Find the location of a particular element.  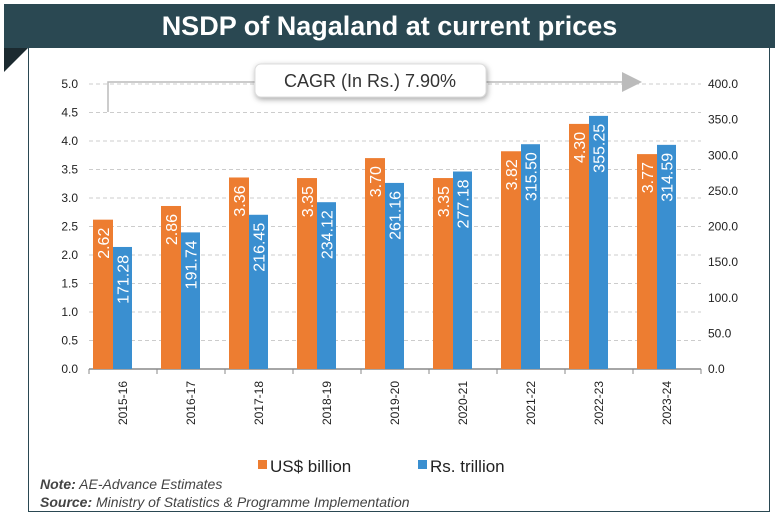

right-axis-tick-label: 50.0 is located at coordinates (720, 333).